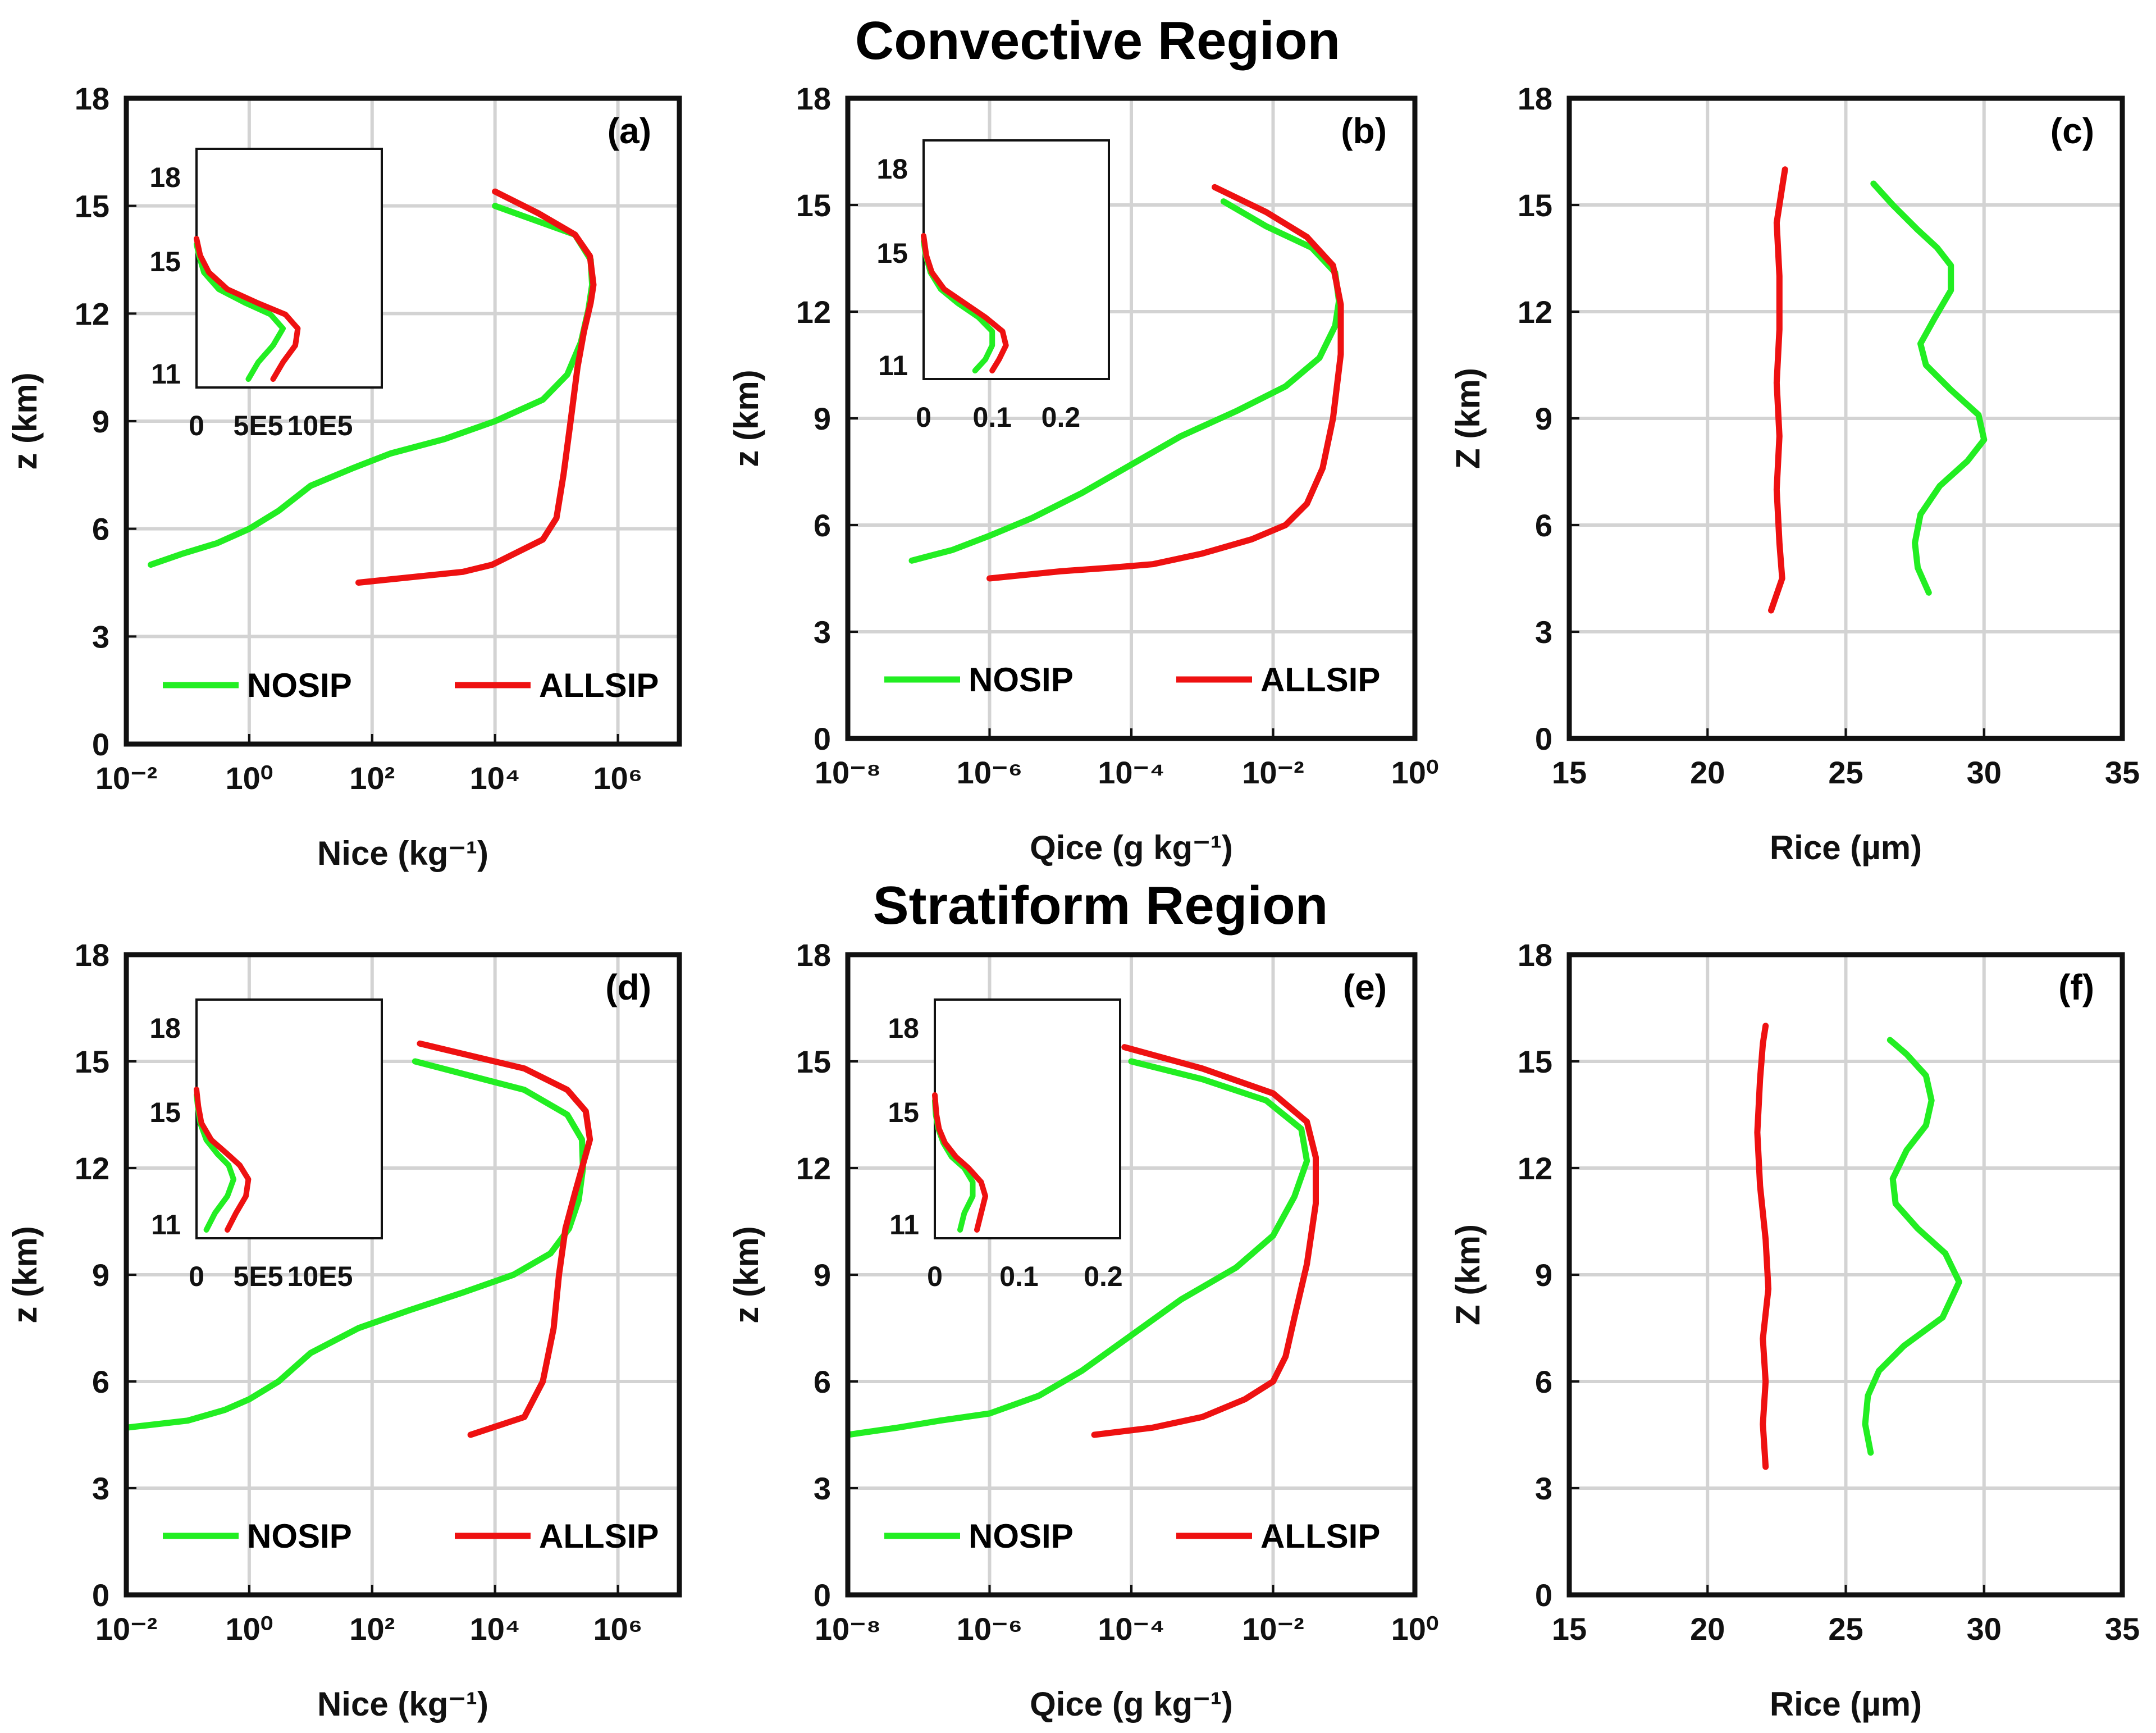  I want to click on y-tick-label: 18, so click(813, 98).